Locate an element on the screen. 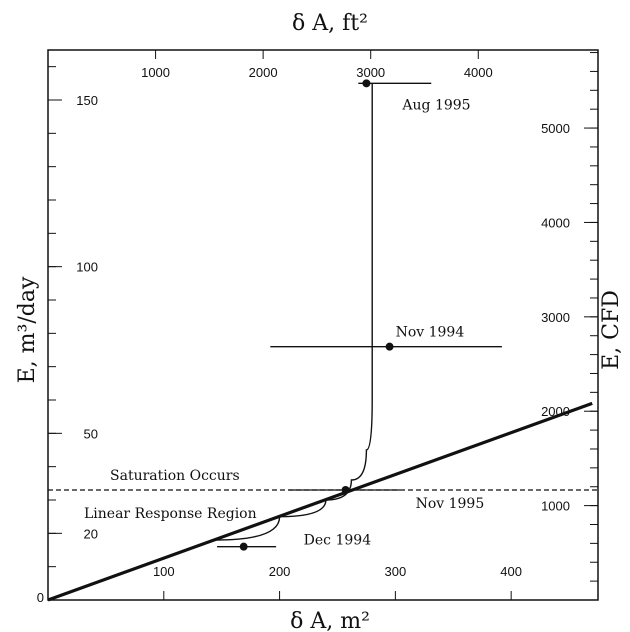 The height and width of the screenshot is (632, 630). left-tick-label: 100 is located at coordinates (87, 267).